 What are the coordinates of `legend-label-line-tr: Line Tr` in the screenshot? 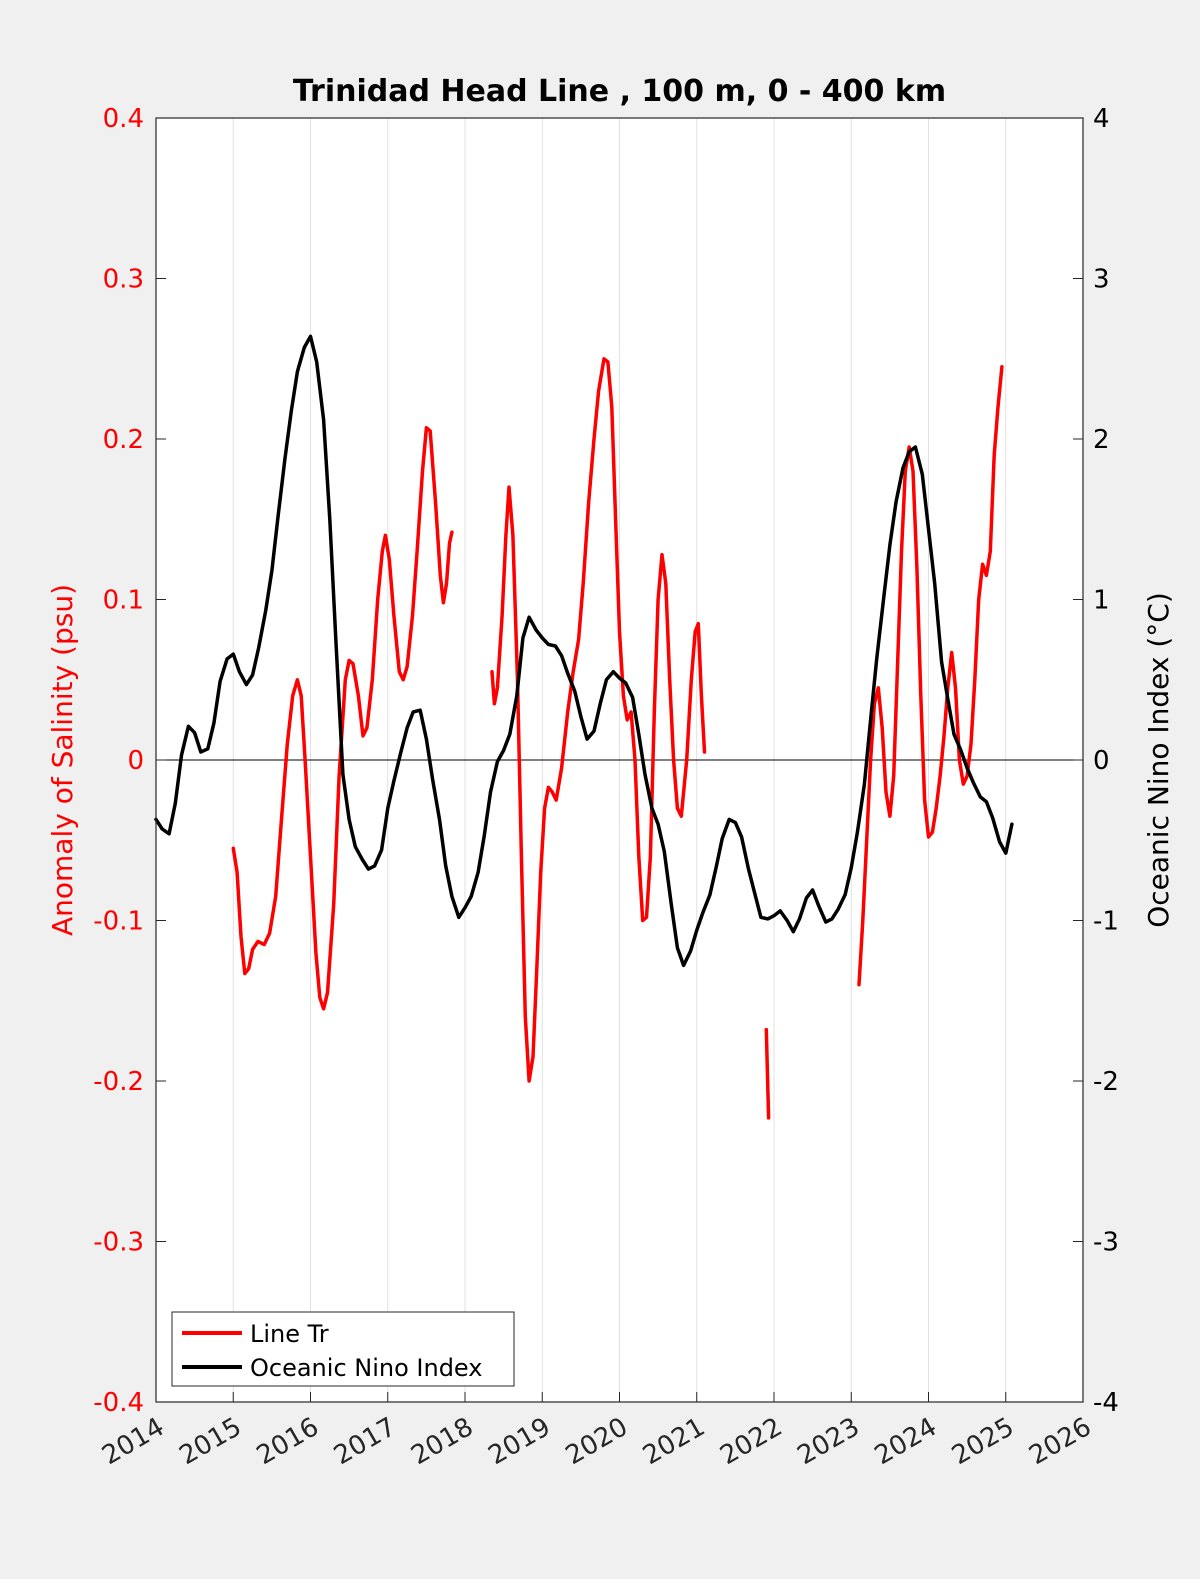 It's located at (289, 1334).